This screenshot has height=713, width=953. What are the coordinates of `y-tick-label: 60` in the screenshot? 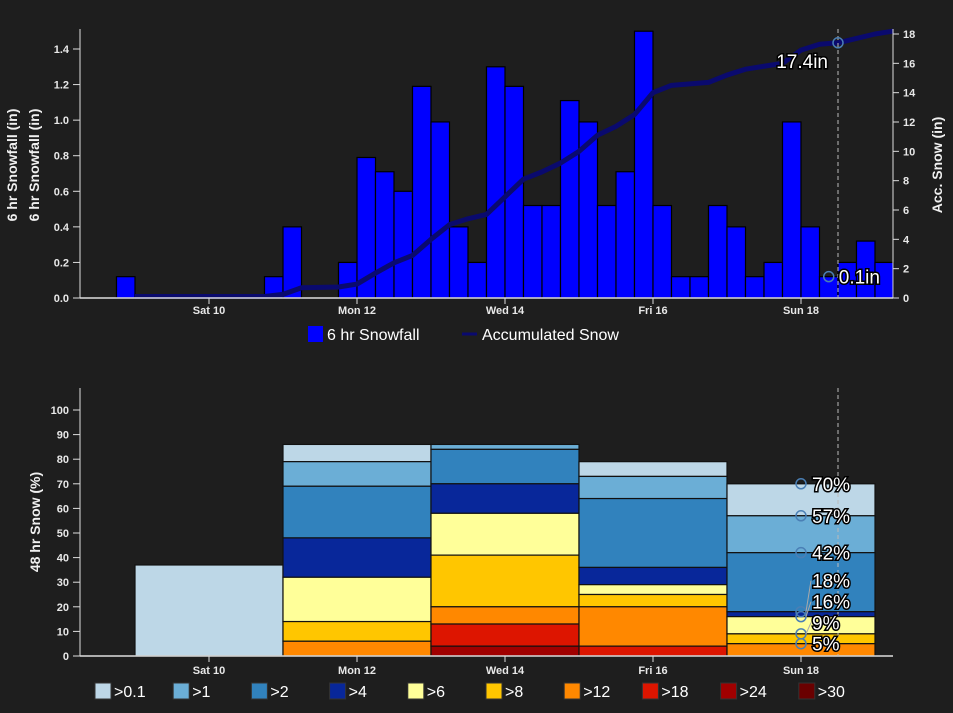 It's located at (63, 509).